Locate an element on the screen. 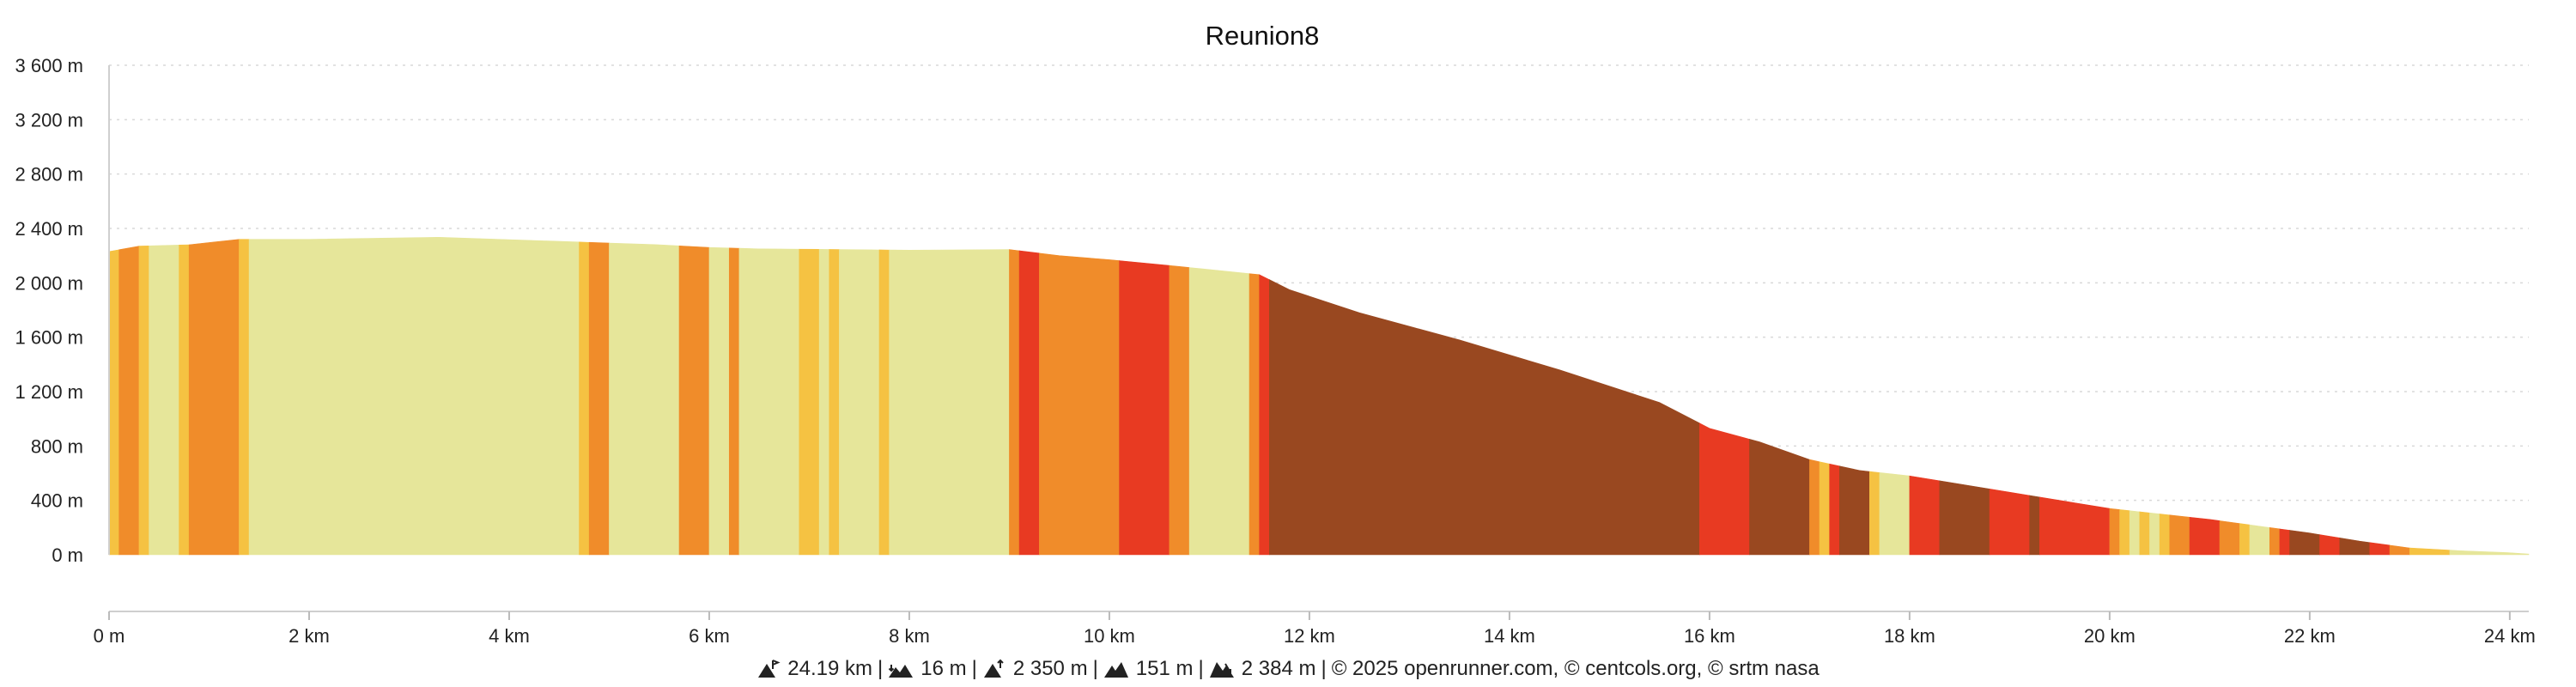 This screenshot has height=687, width=2576. y-tick-label: 400 m is located at coordinates (57, 501).